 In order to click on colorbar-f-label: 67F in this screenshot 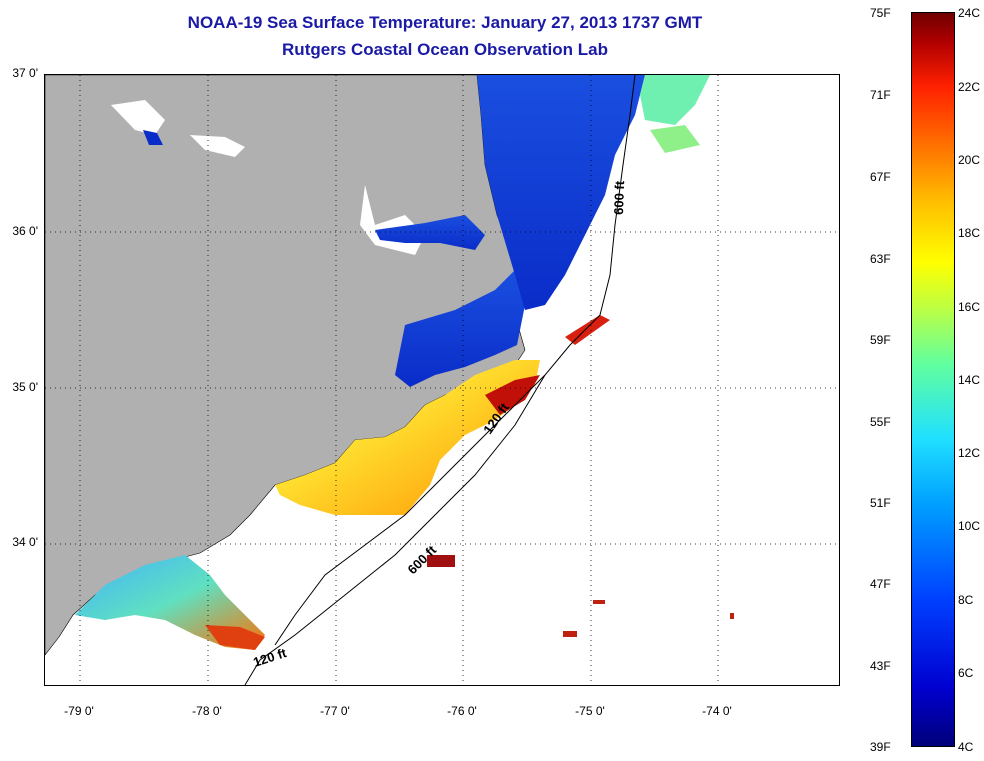, I will do `click(880, 177)`.